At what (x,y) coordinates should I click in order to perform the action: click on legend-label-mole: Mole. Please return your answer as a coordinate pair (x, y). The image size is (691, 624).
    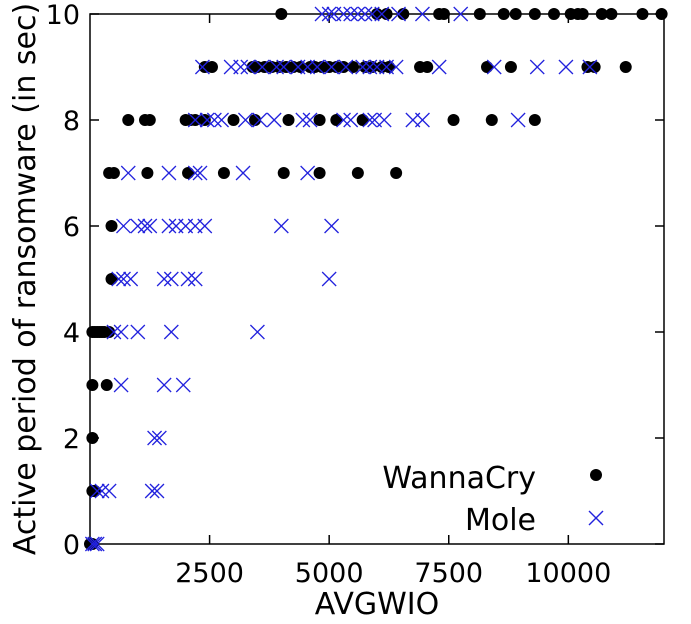
    Looking at the image, I should click on (500, 520).